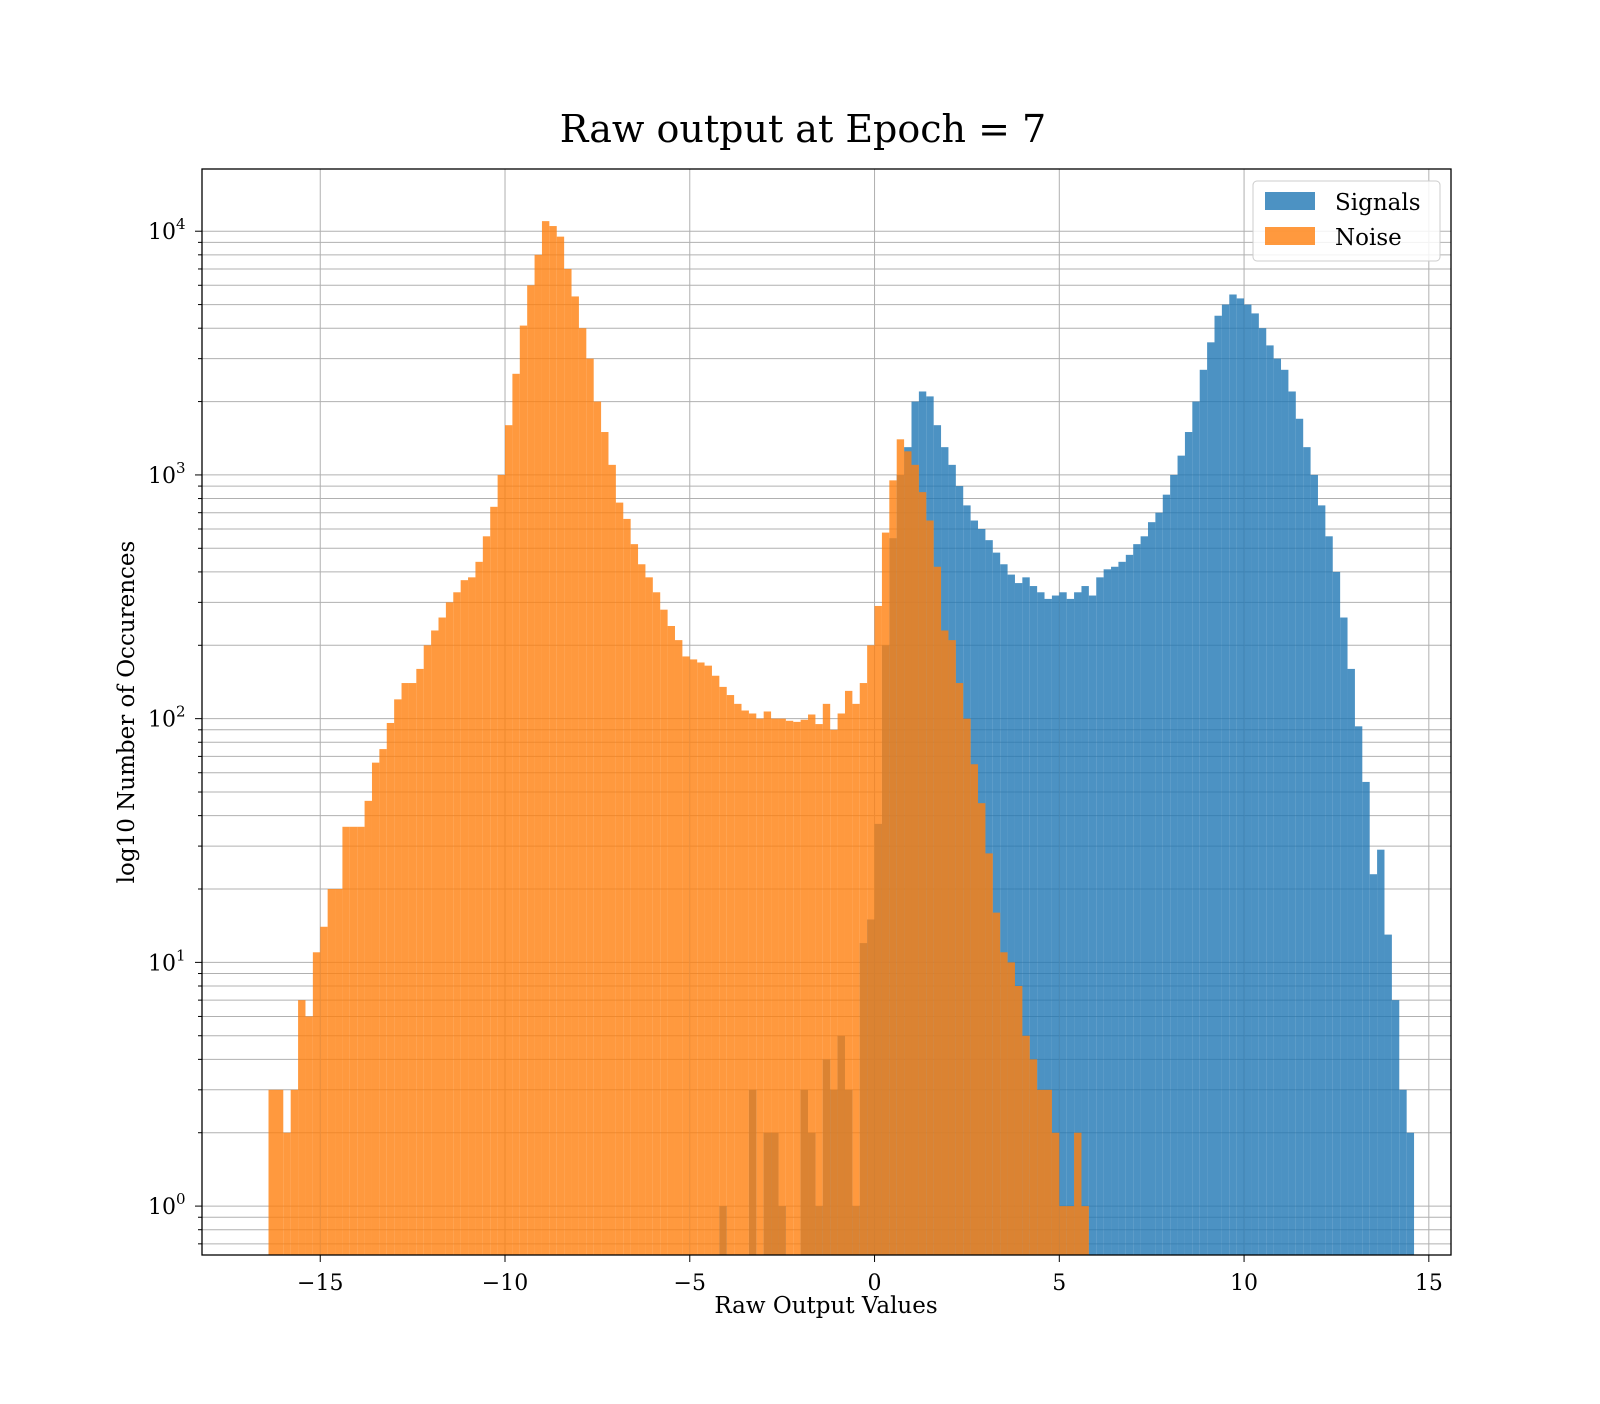 This screenshot has width=1600, height=1404. I want to click on x-tick-label: −15, so click(320, 1283).